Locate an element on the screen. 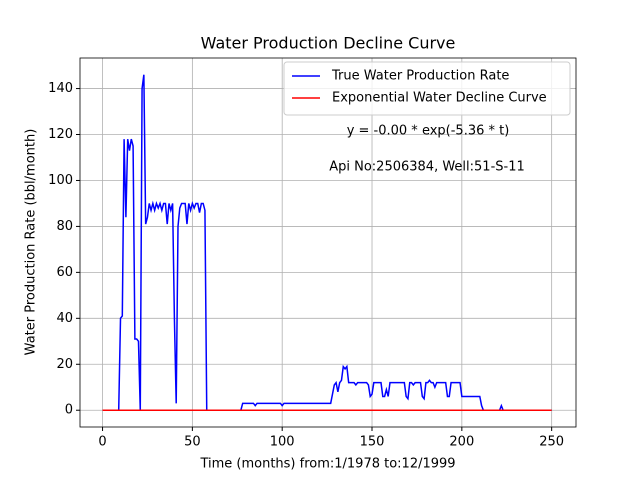 The height and width of the screenshot is (480, 640). y-tick-label: 0 is located at coordinates (69, 410).